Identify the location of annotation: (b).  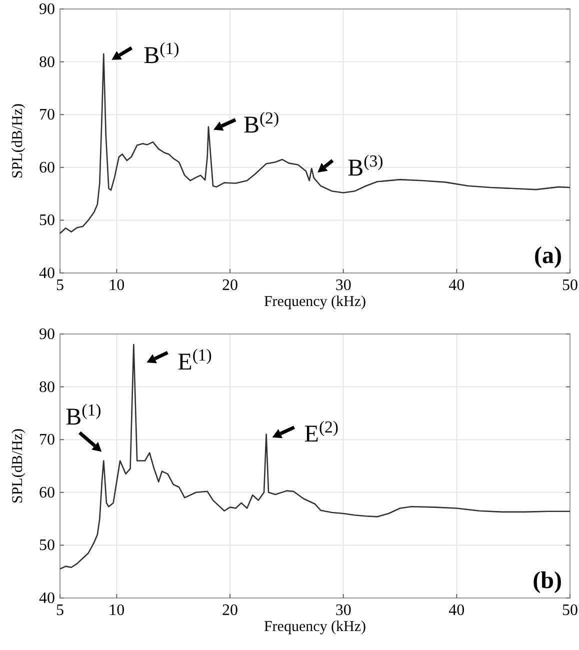
(547, 581).